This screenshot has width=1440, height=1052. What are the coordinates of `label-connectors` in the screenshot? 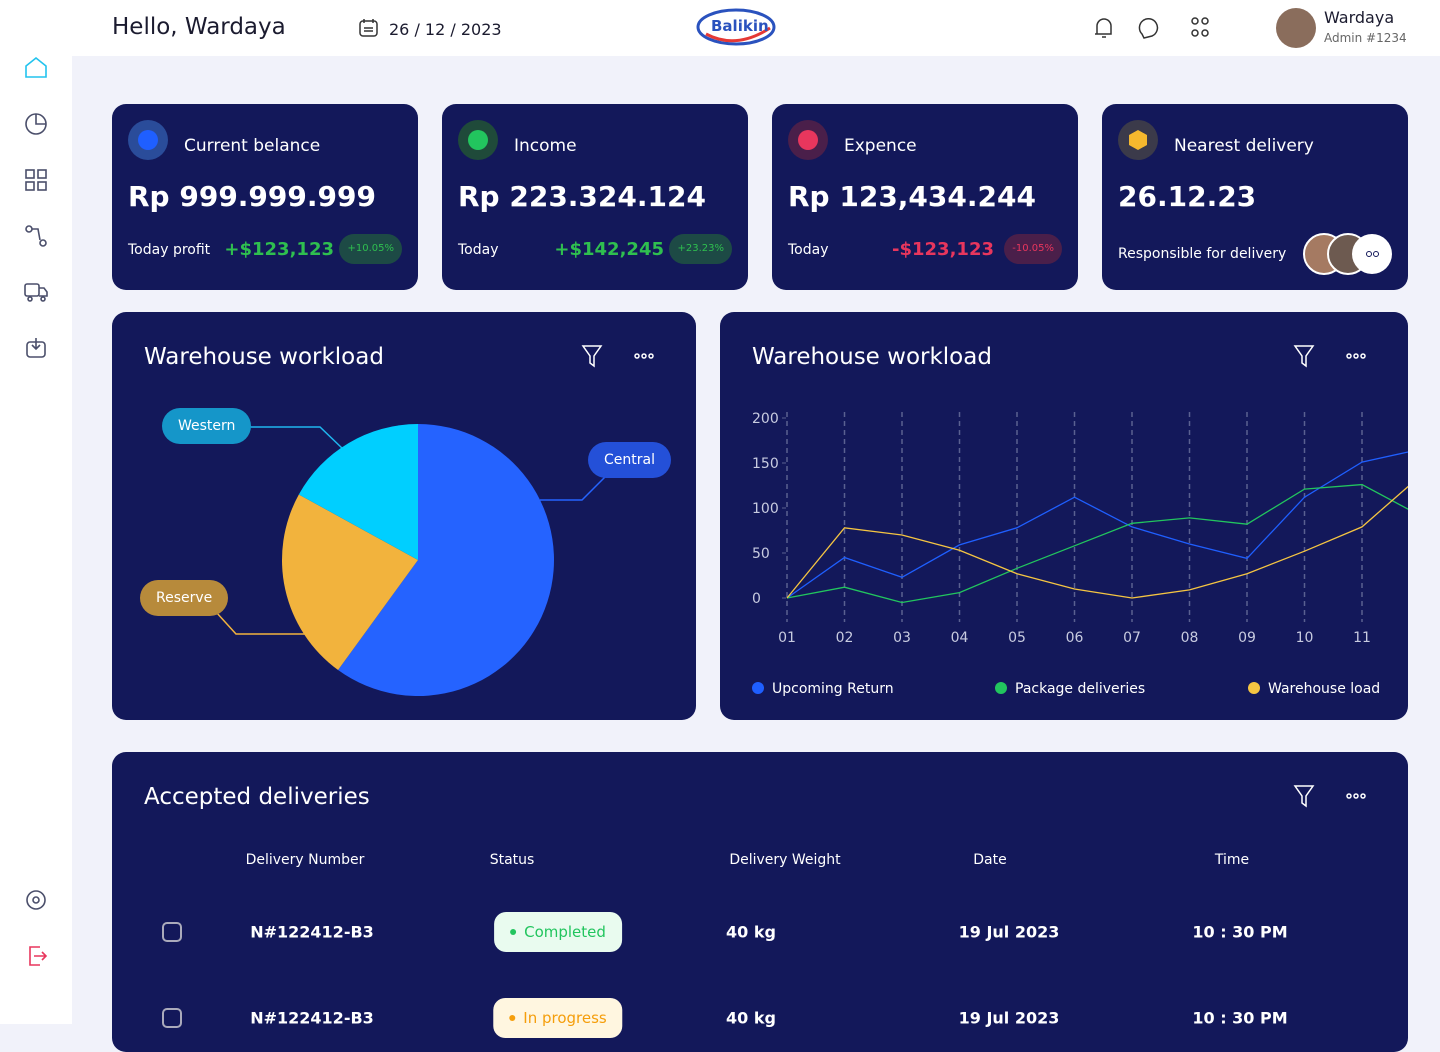 It's located at (411, 530).